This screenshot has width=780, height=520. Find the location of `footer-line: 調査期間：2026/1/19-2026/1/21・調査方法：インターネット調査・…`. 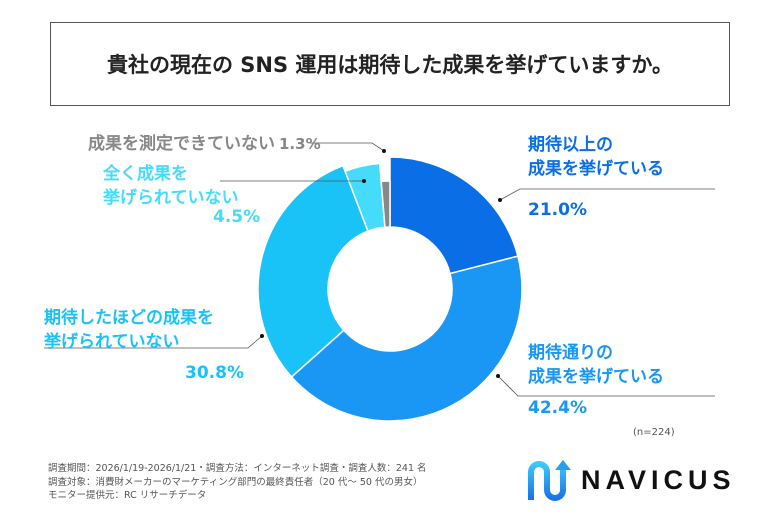

footer-line: 調査期間：2026/1/19-2026/1/21・調査方法：インターネット調査・… is located at coordinates (237, 468).